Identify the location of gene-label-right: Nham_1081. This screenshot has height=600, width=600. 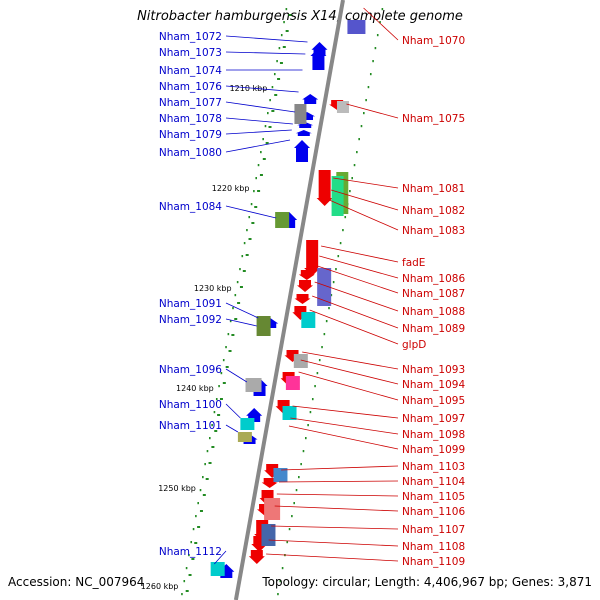
(433, 189).